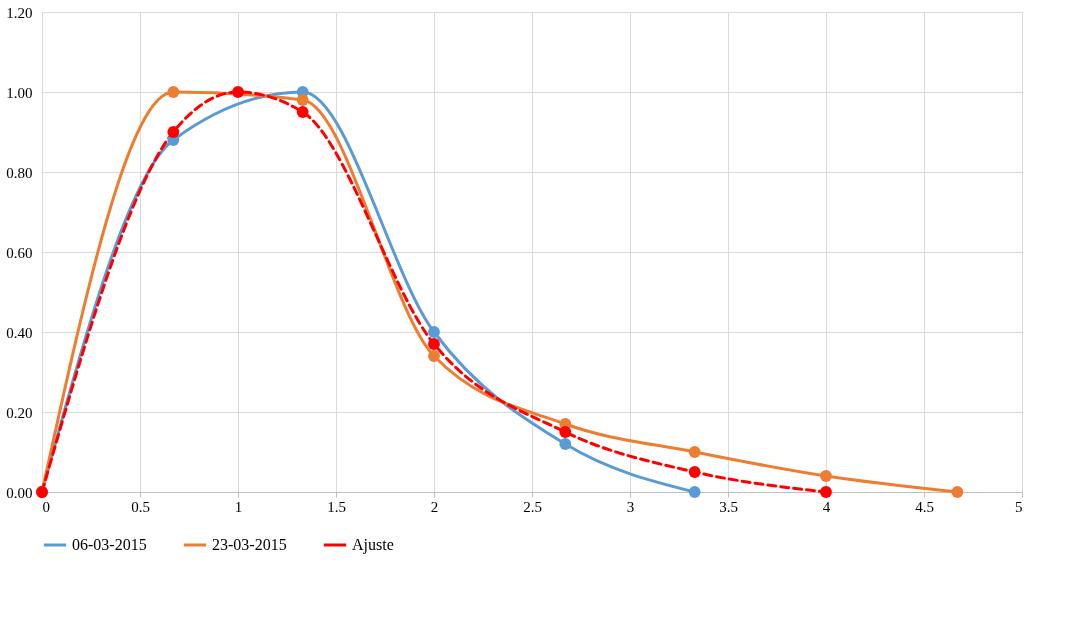 The width and height of the screenshot is (1092, 630). I want to click on x-tick-label: 3, so click(630, 506).